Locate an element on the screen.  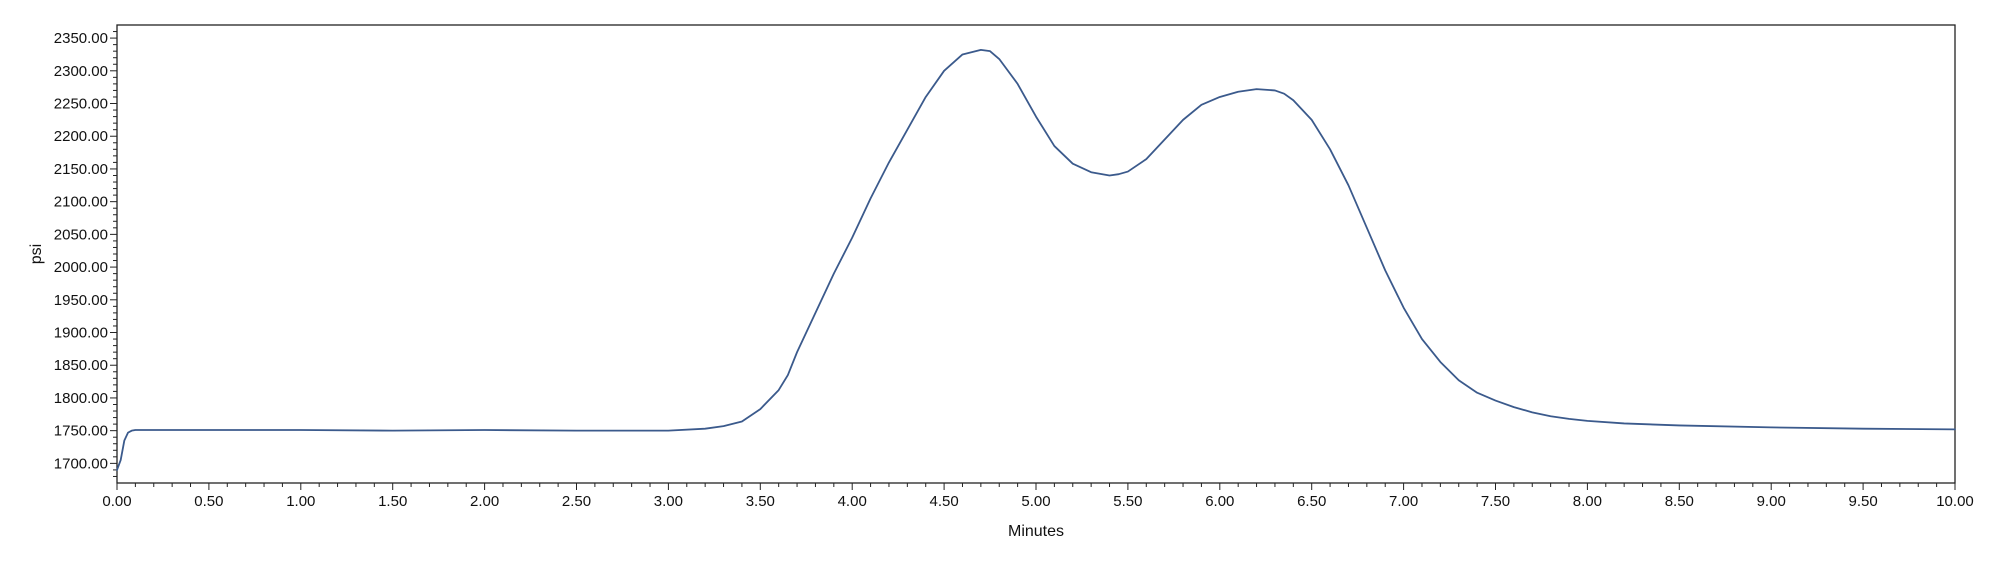
y-tick-label: 2000.00 is located at coordinates (81, 267).